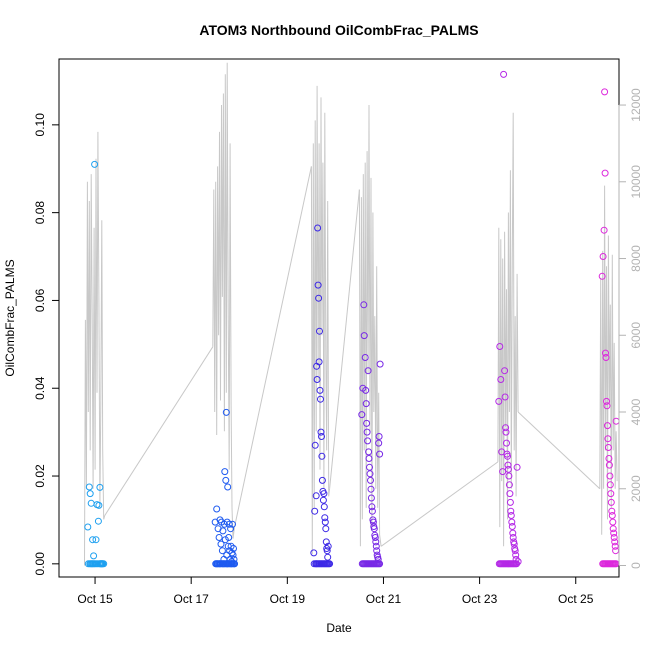  Describe the element at coordinates (95, 599) in the screenshot. I see `x-tick-label-0: Oct 15` at that location.